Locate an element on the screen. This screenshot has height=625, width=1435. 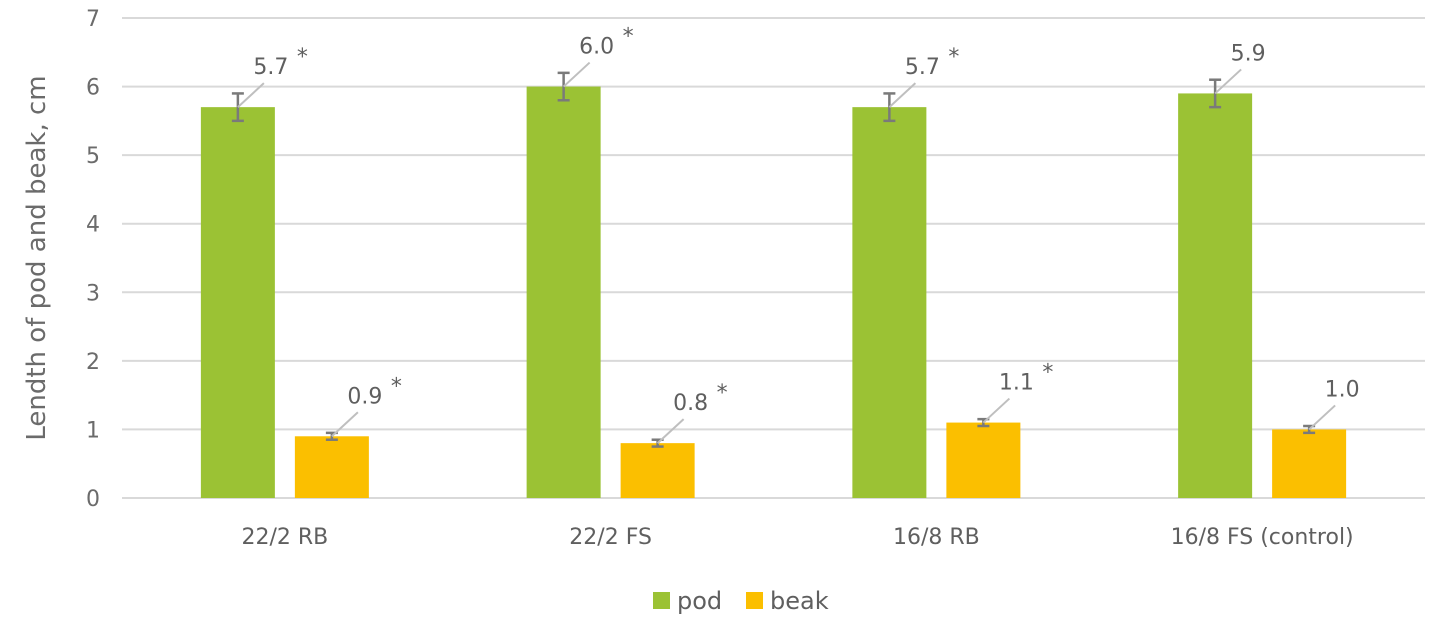
data-label: 5.9 is located at coordinates (1248, 53).